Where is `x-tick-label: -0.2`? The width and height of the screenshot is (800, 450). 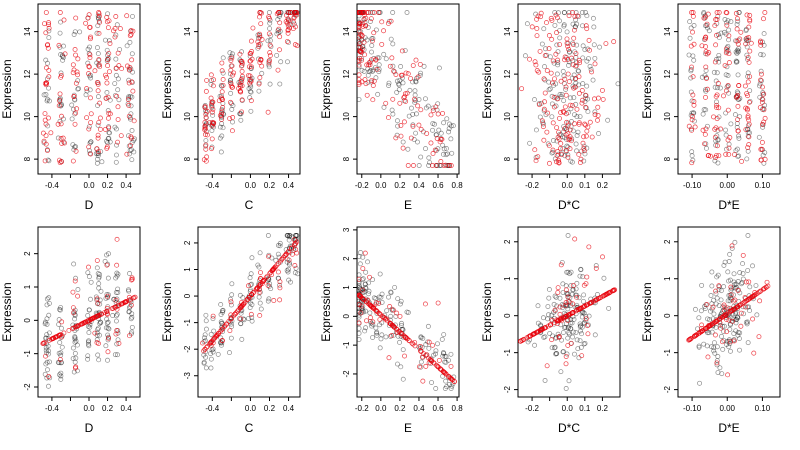
x-tick-label: -0.2 is located at coordinates (532, 185).